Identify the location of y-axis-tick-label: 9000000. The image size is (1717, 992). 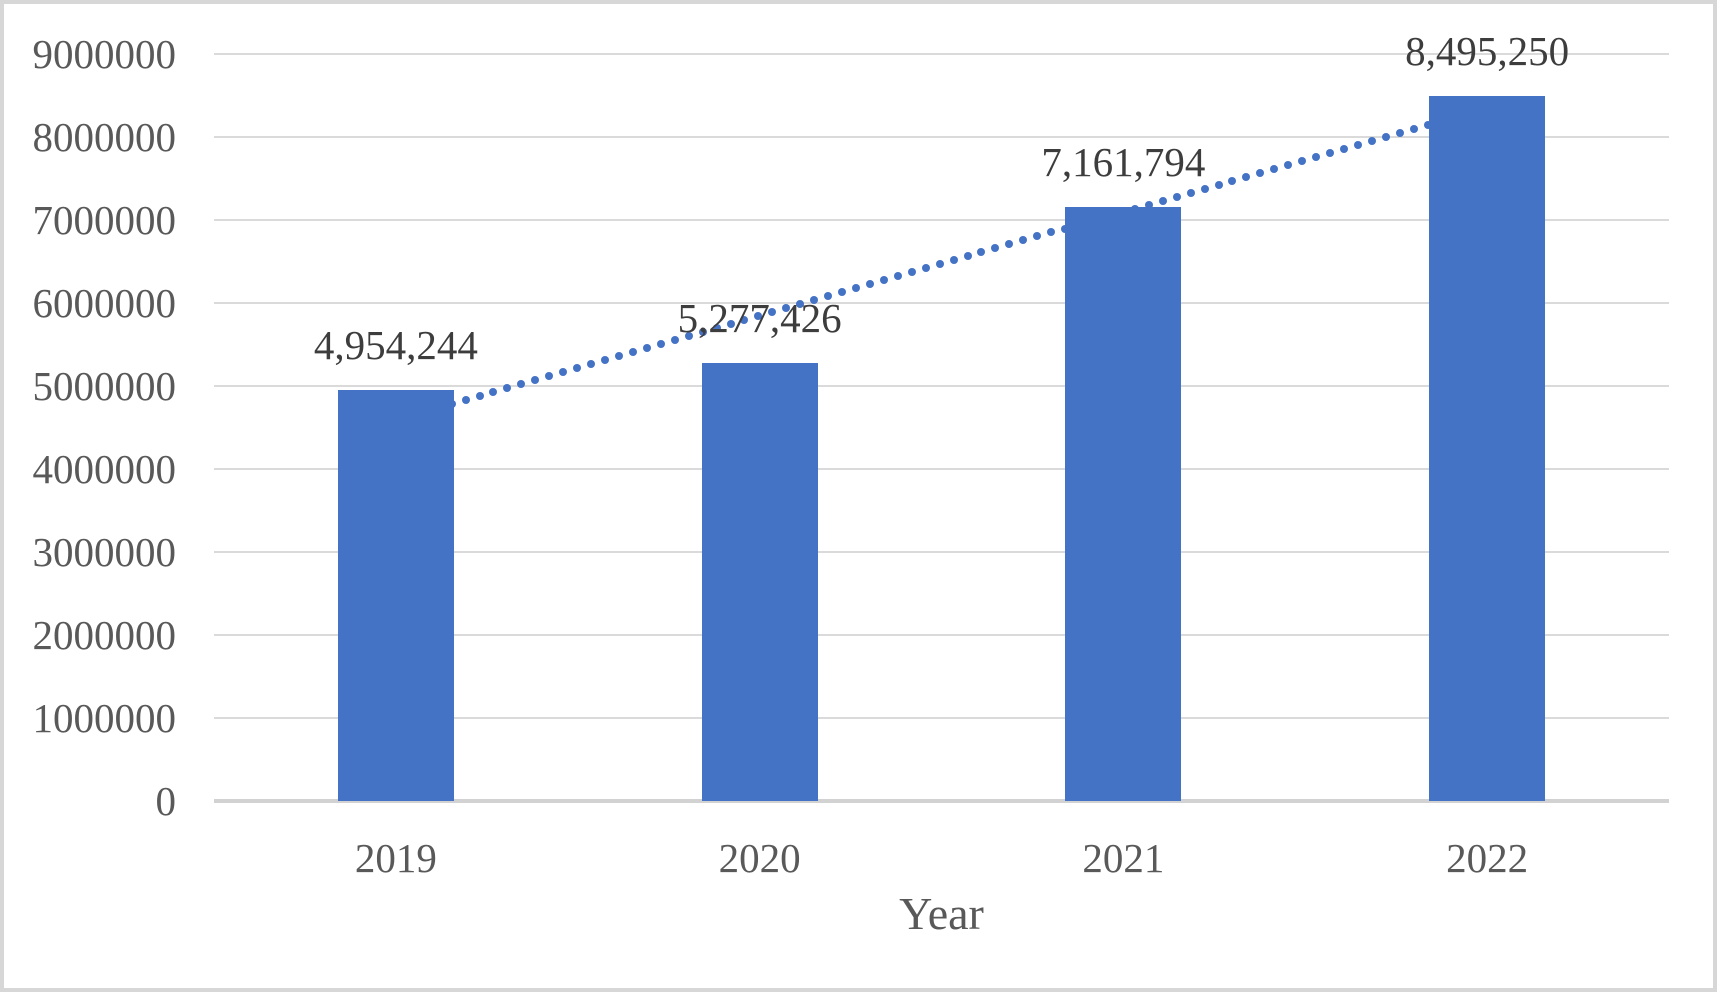
(104, 54).